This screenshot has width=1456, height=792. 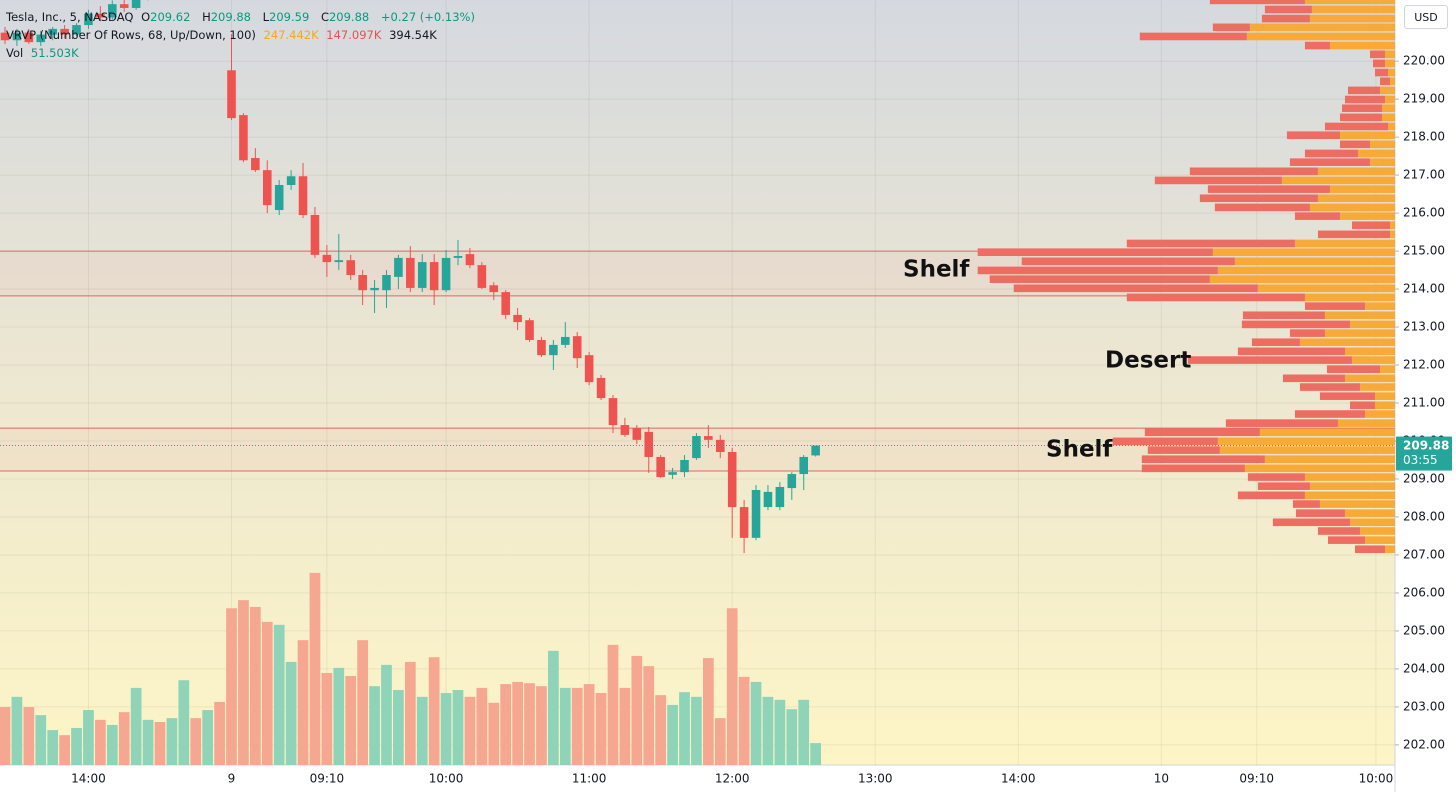 I want to click on y-tick-label: 217.00, so click(x=1424, y=175).